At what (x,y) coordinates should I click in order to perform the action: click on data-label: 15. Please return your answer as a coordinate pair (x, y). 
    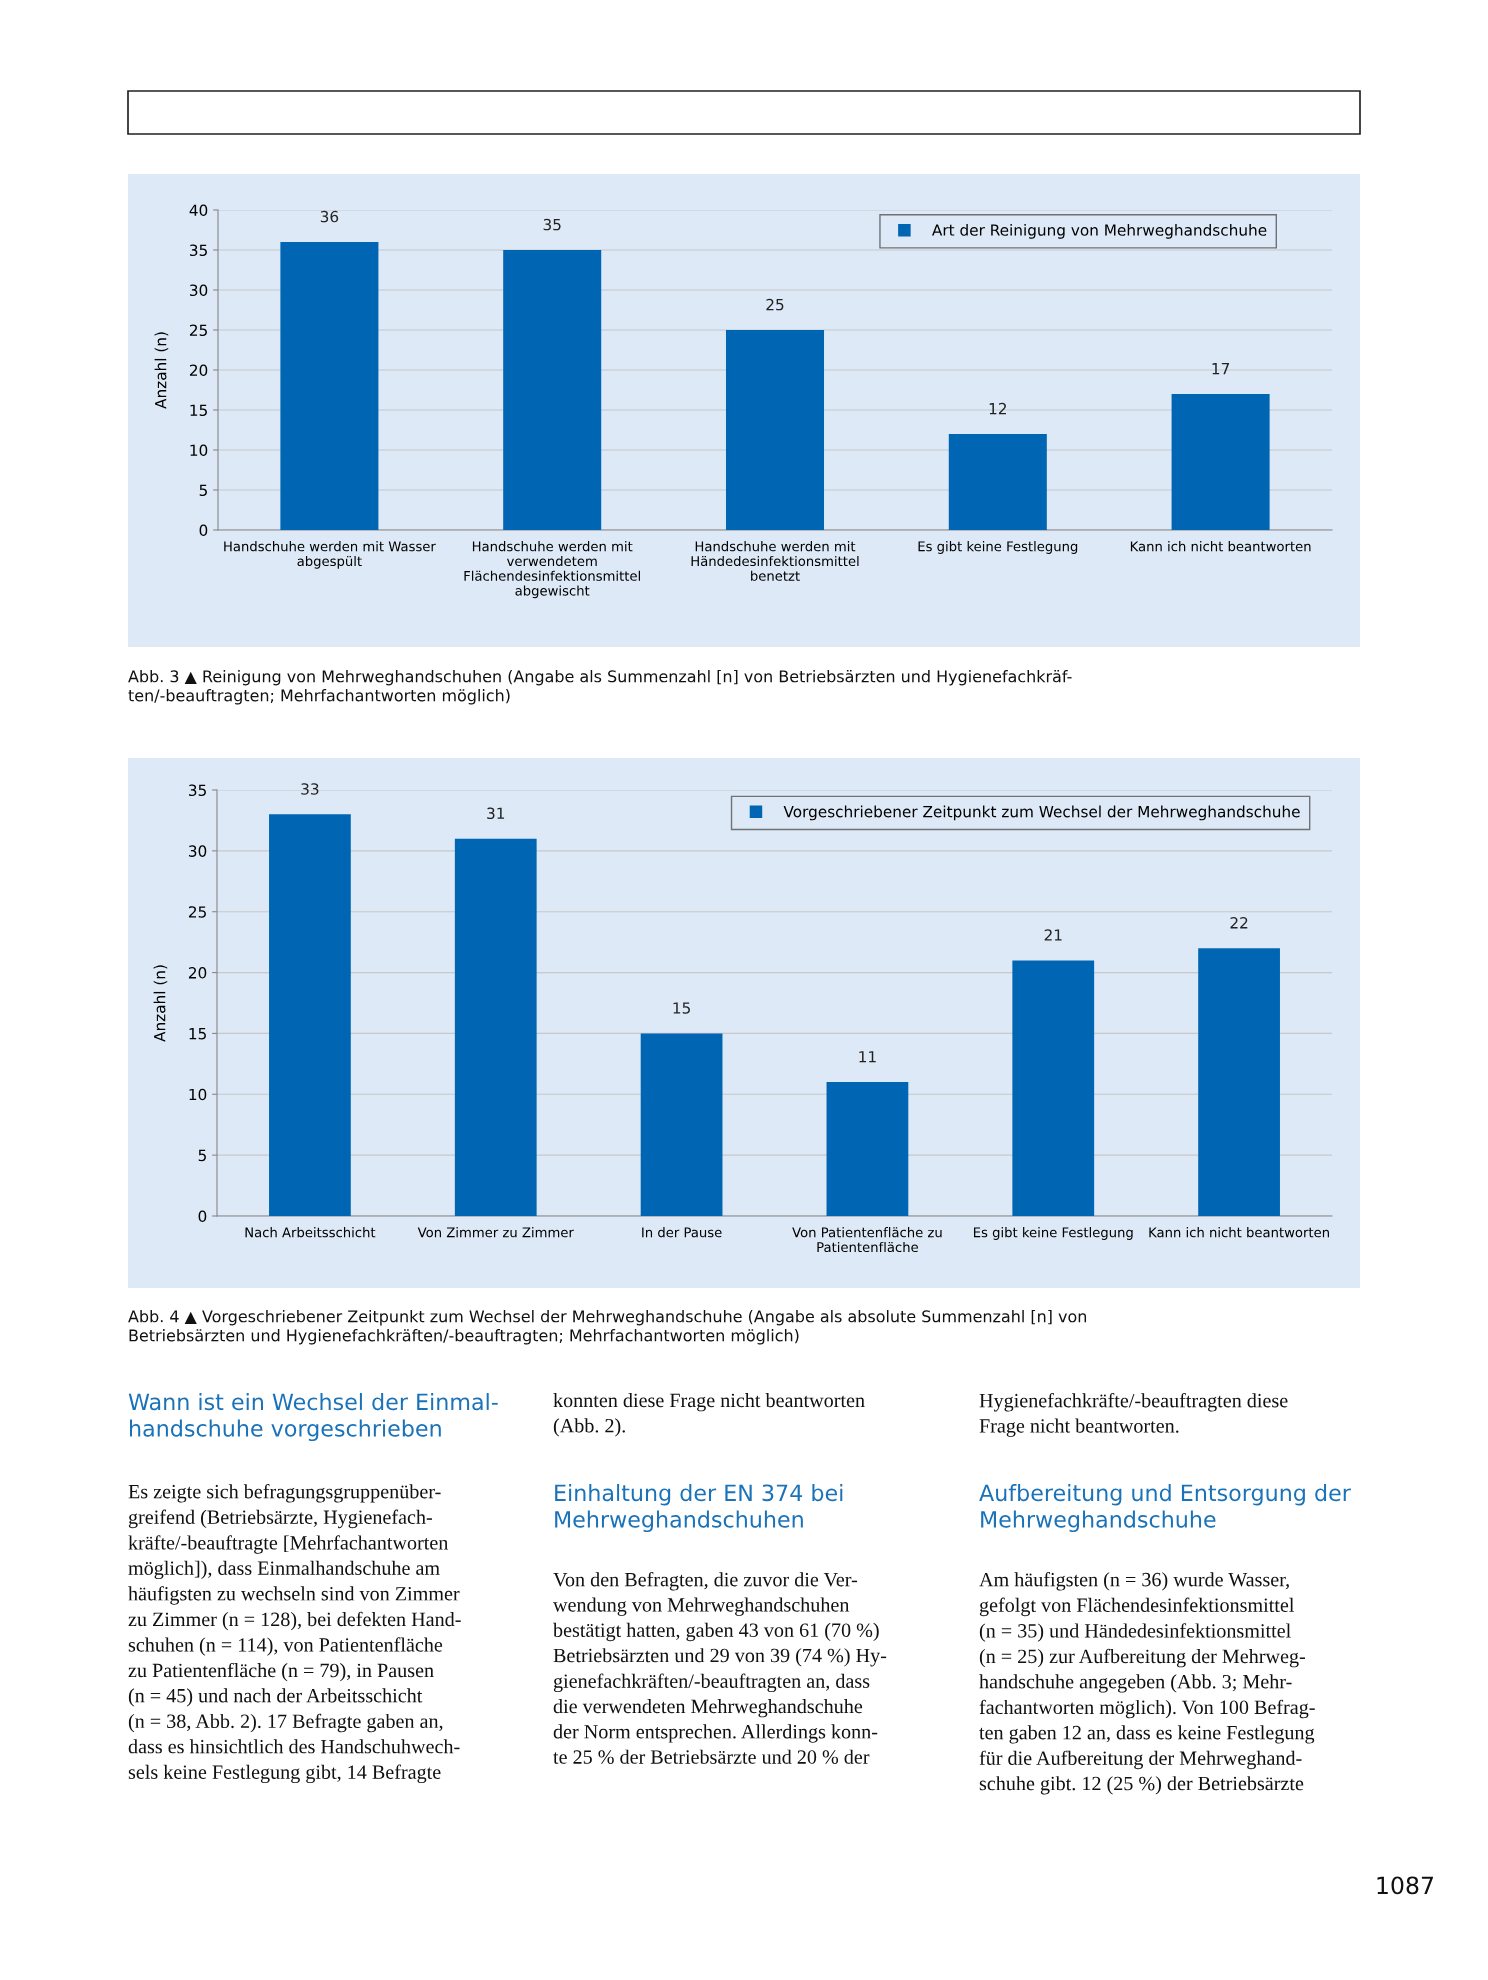
    Looking at the image, I should click on (681, 1008).